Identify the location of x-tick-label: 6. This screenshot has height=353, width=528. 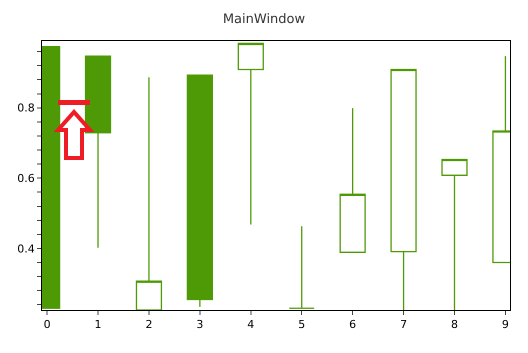
(352, 325).